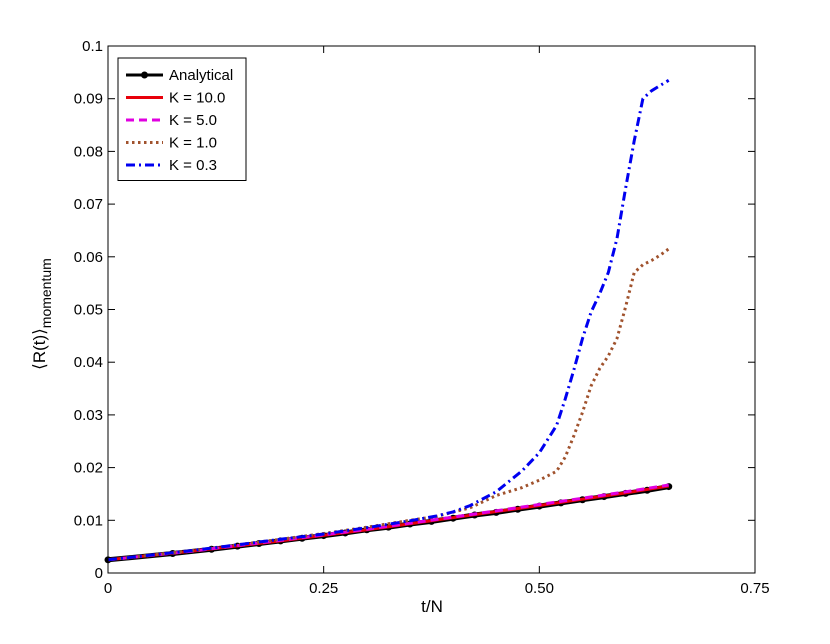 This screenshot has height=644, width=830. What do you see at coordinates (88, 257) in the screenshot?
I see `y-tick-label-6: 0.06` at bounding box center [88, 257].